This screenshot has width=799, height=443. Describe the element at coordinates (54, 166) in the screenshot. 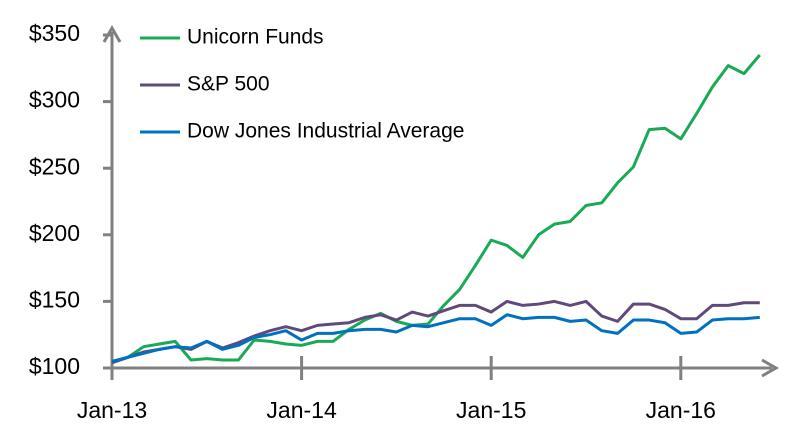

I see `y-tick-label: $250` at that location.